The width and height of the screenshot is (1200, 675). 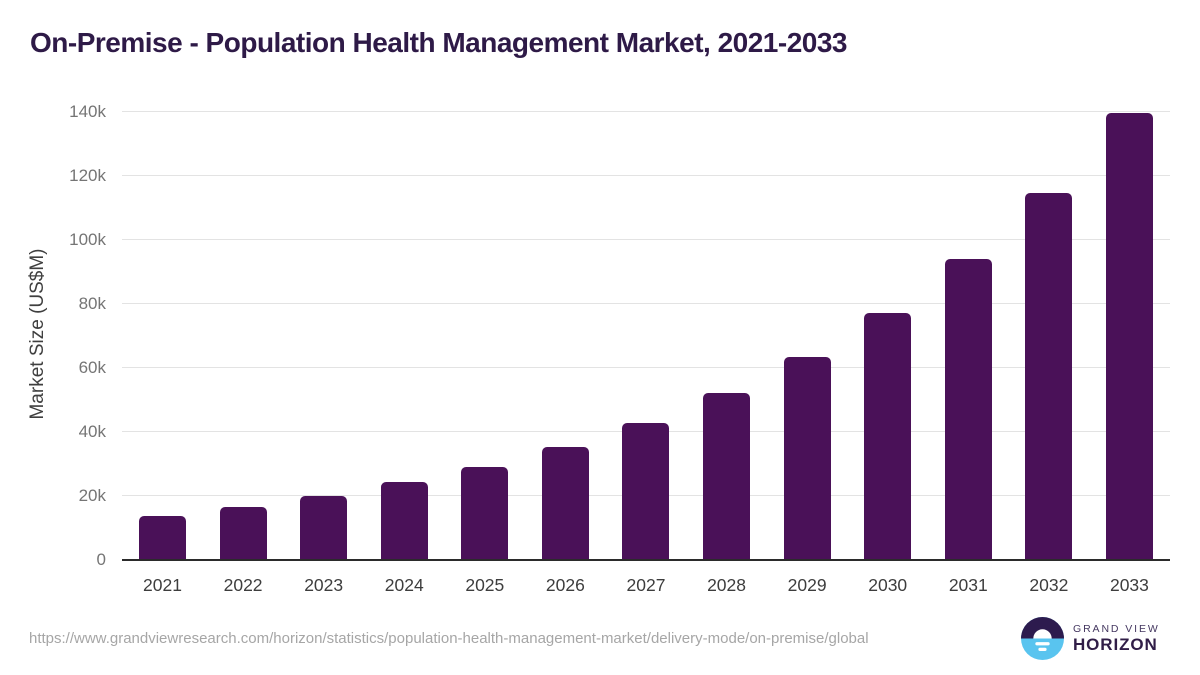 What do you see at coordinates (888, 436) in the screenshot?
I see `bar-2030` at bounding box center [888, 436].